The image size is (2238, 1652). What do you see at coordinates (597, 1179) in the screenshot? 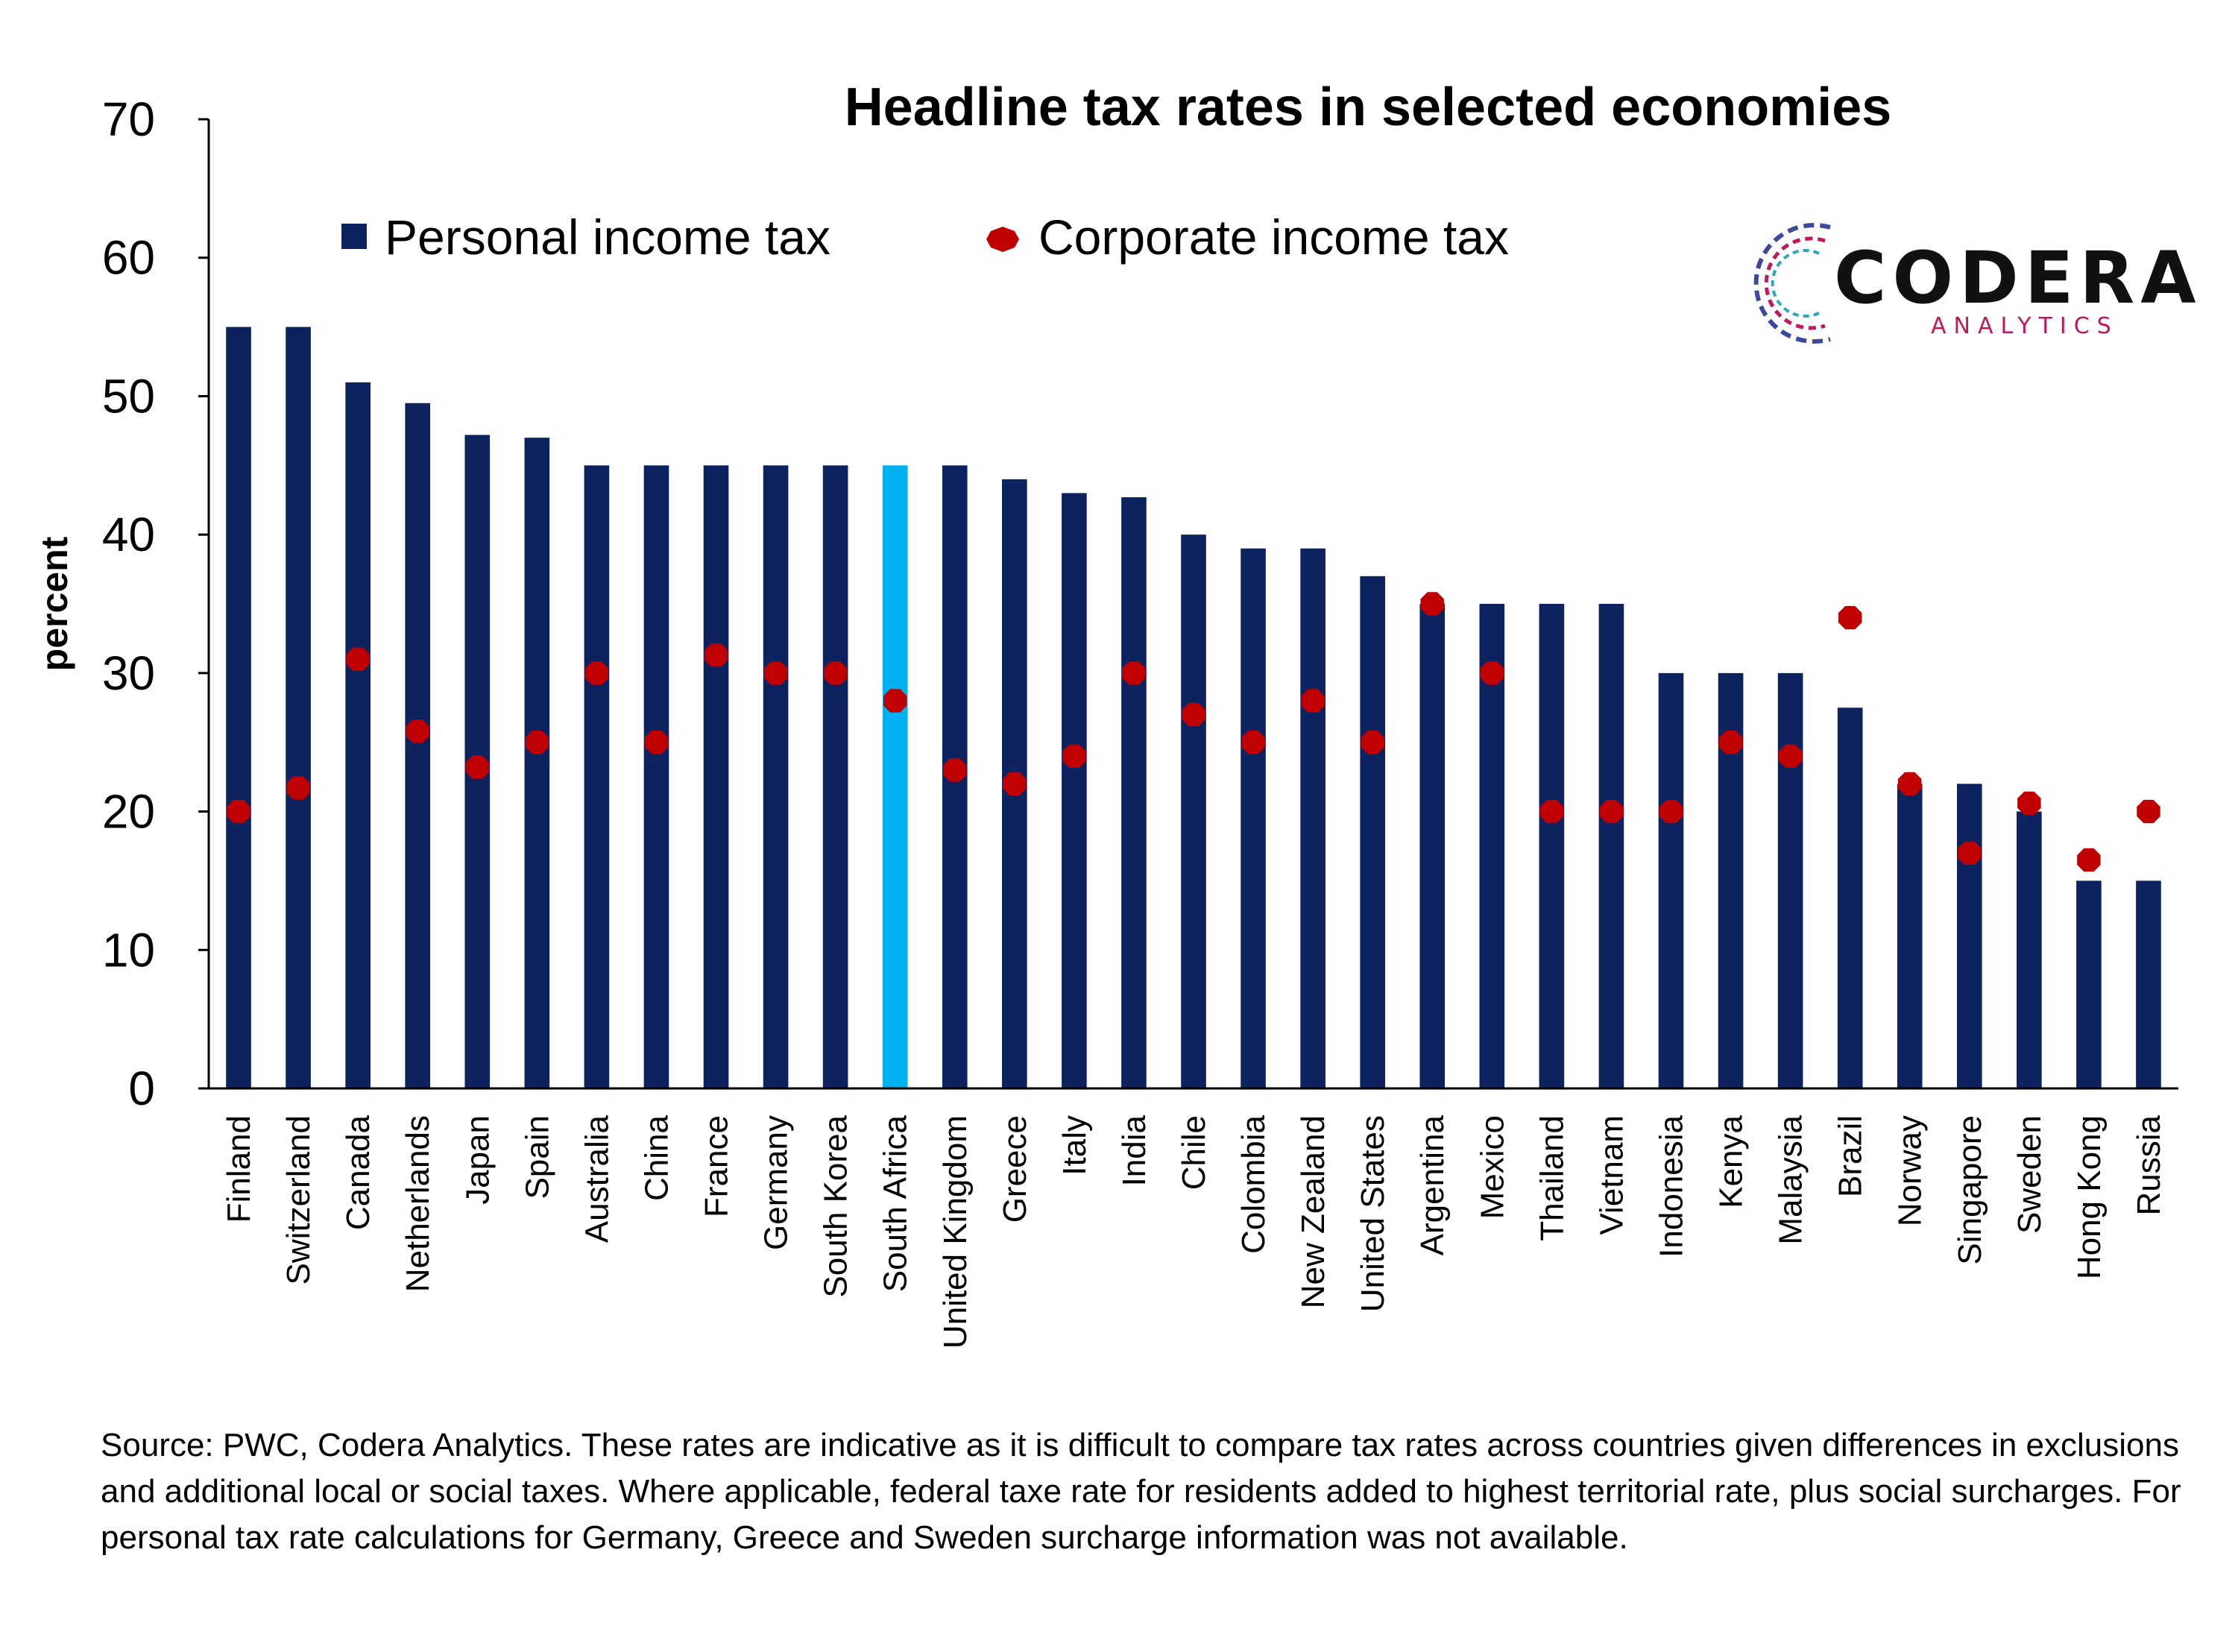
I see `x-tick-label: Australia` at bounding box center [597, 1179].